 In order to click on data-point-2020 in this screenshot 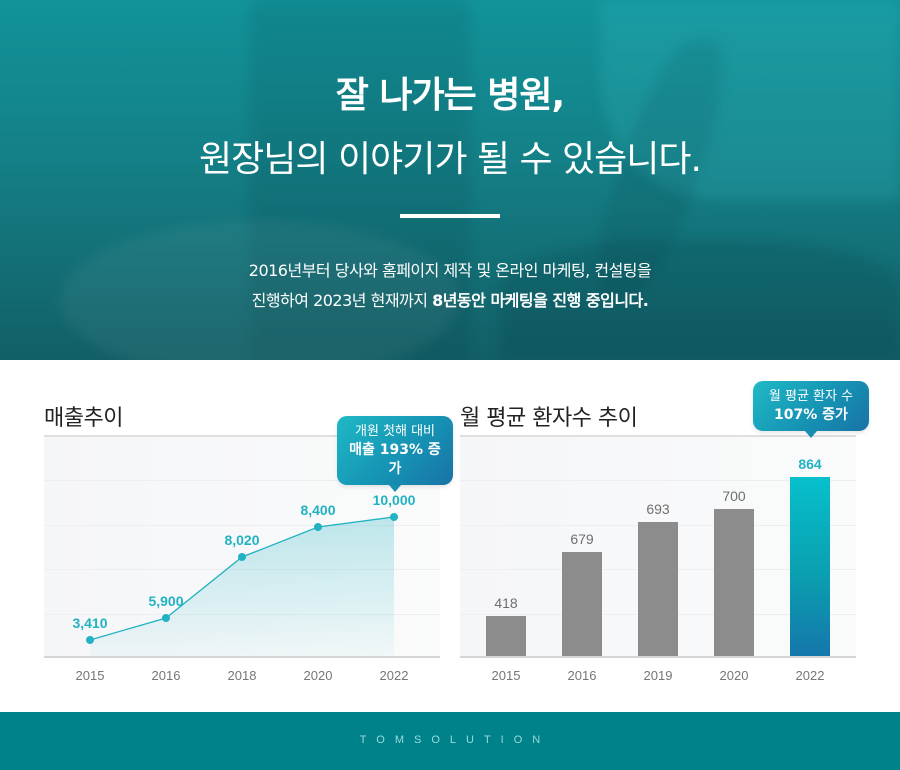, I will do `click(318, 527)`.